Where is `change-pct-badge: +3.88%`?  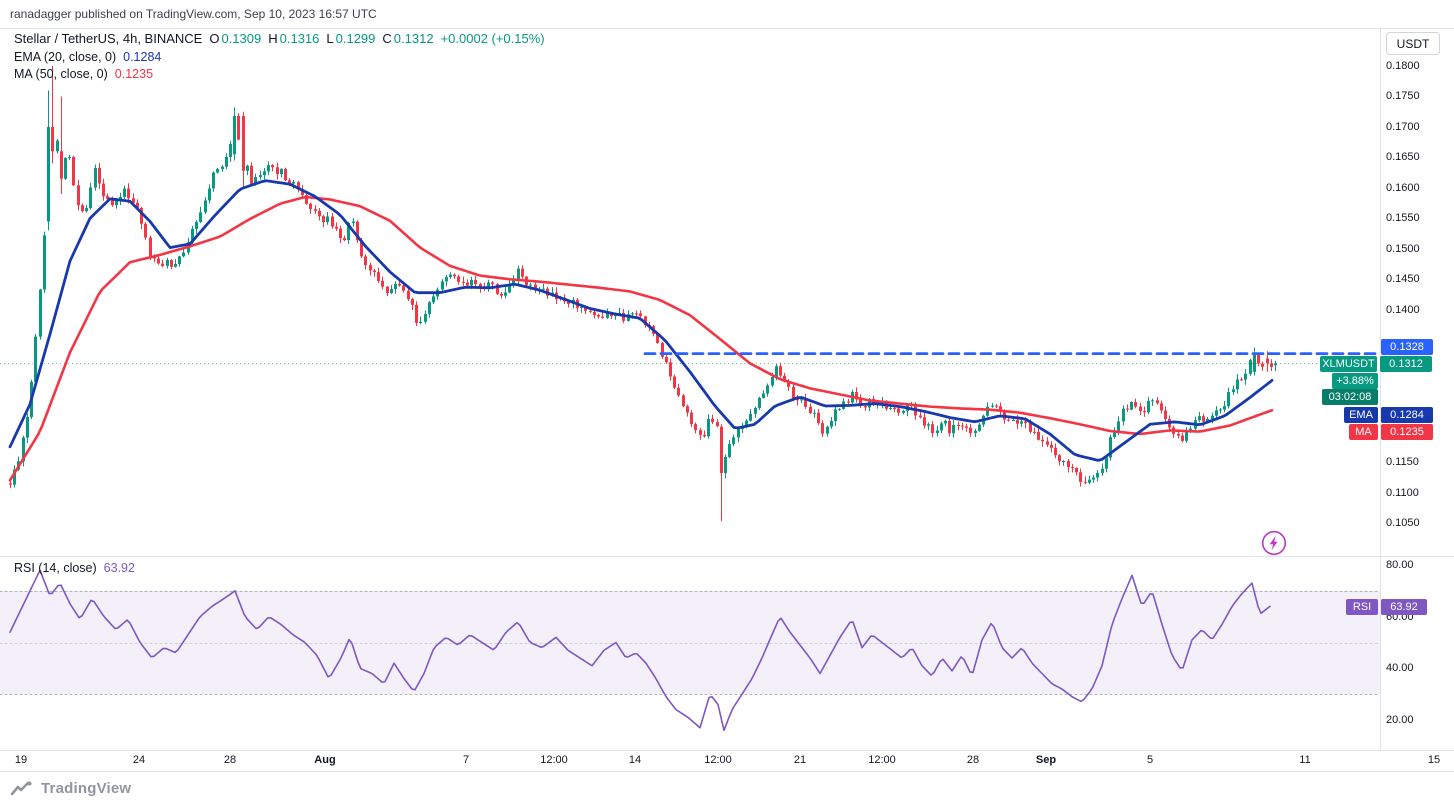
change-pct-badge: +3.88% is located at coordinates (1355, 381).